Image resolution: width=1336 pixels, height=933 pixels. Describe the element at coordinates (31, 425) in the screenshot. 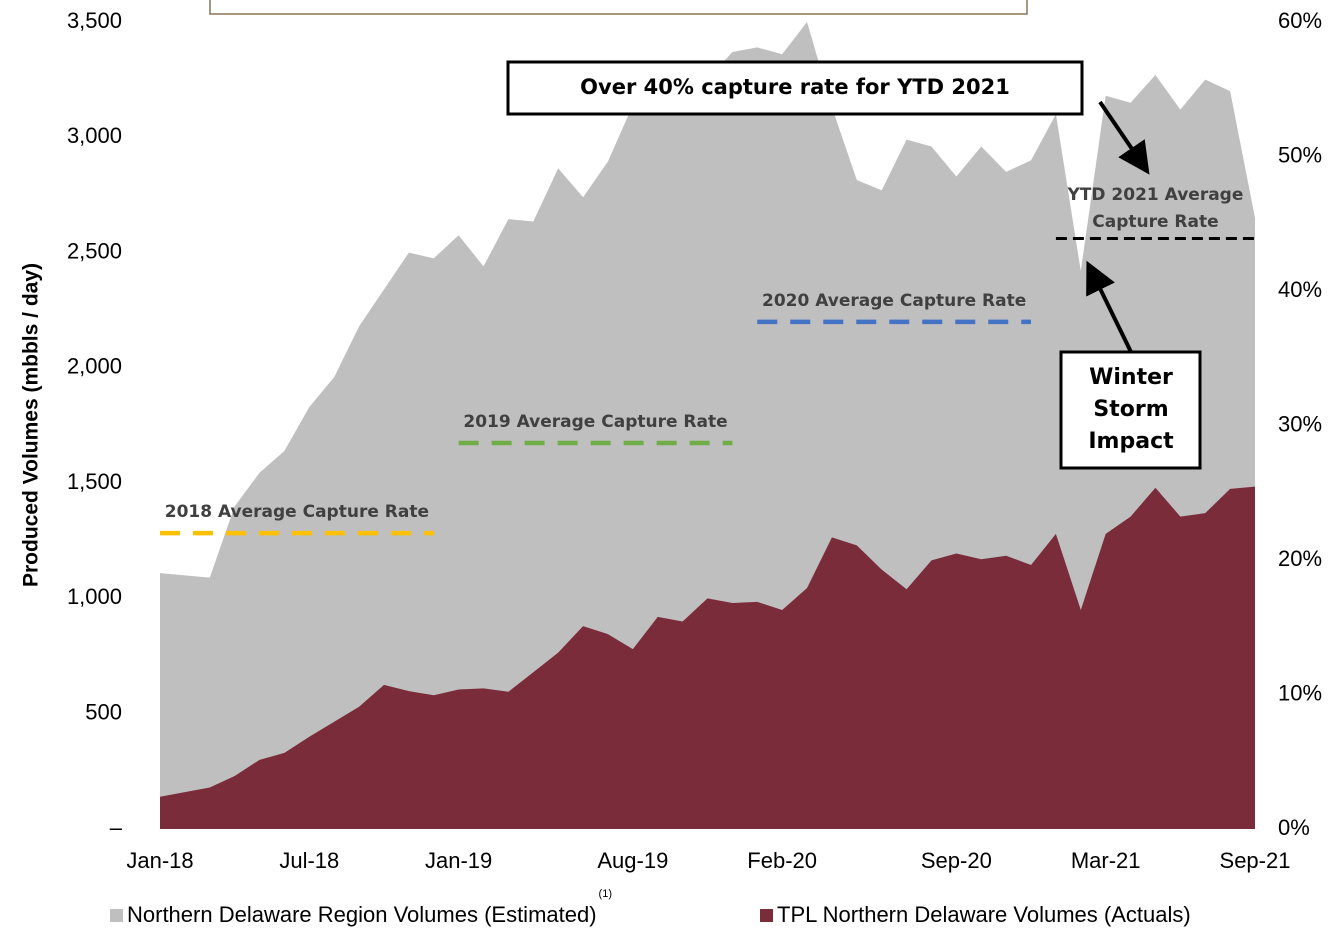

I see `y-axis-title: Produced Volumes (mbbls / day)` at that location.